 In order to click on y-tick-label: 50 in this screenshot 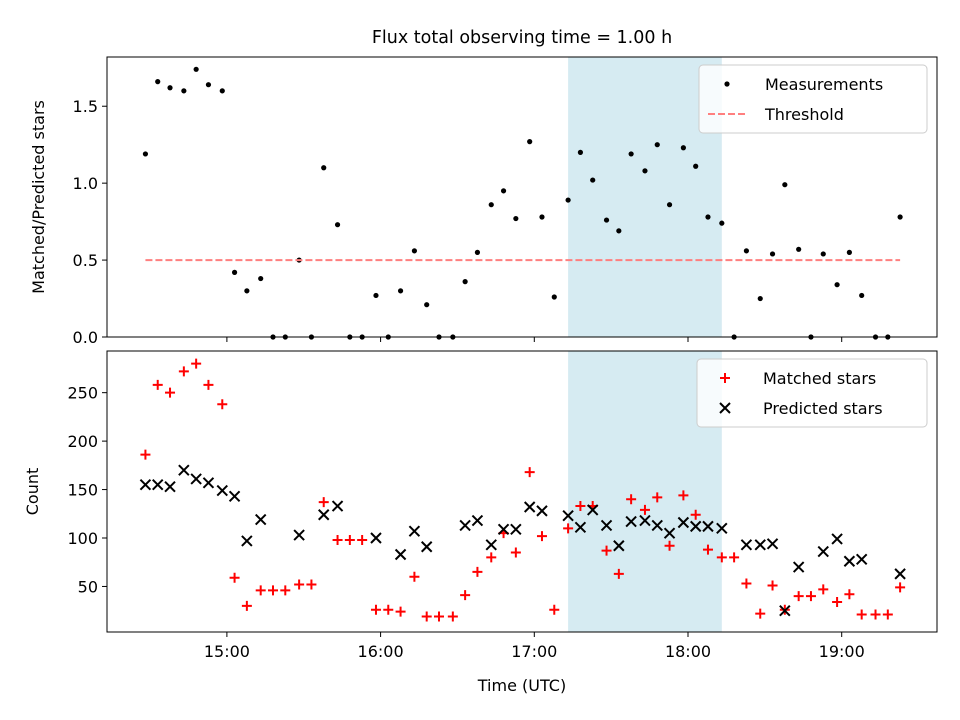, I will do `click(88, 586)`.